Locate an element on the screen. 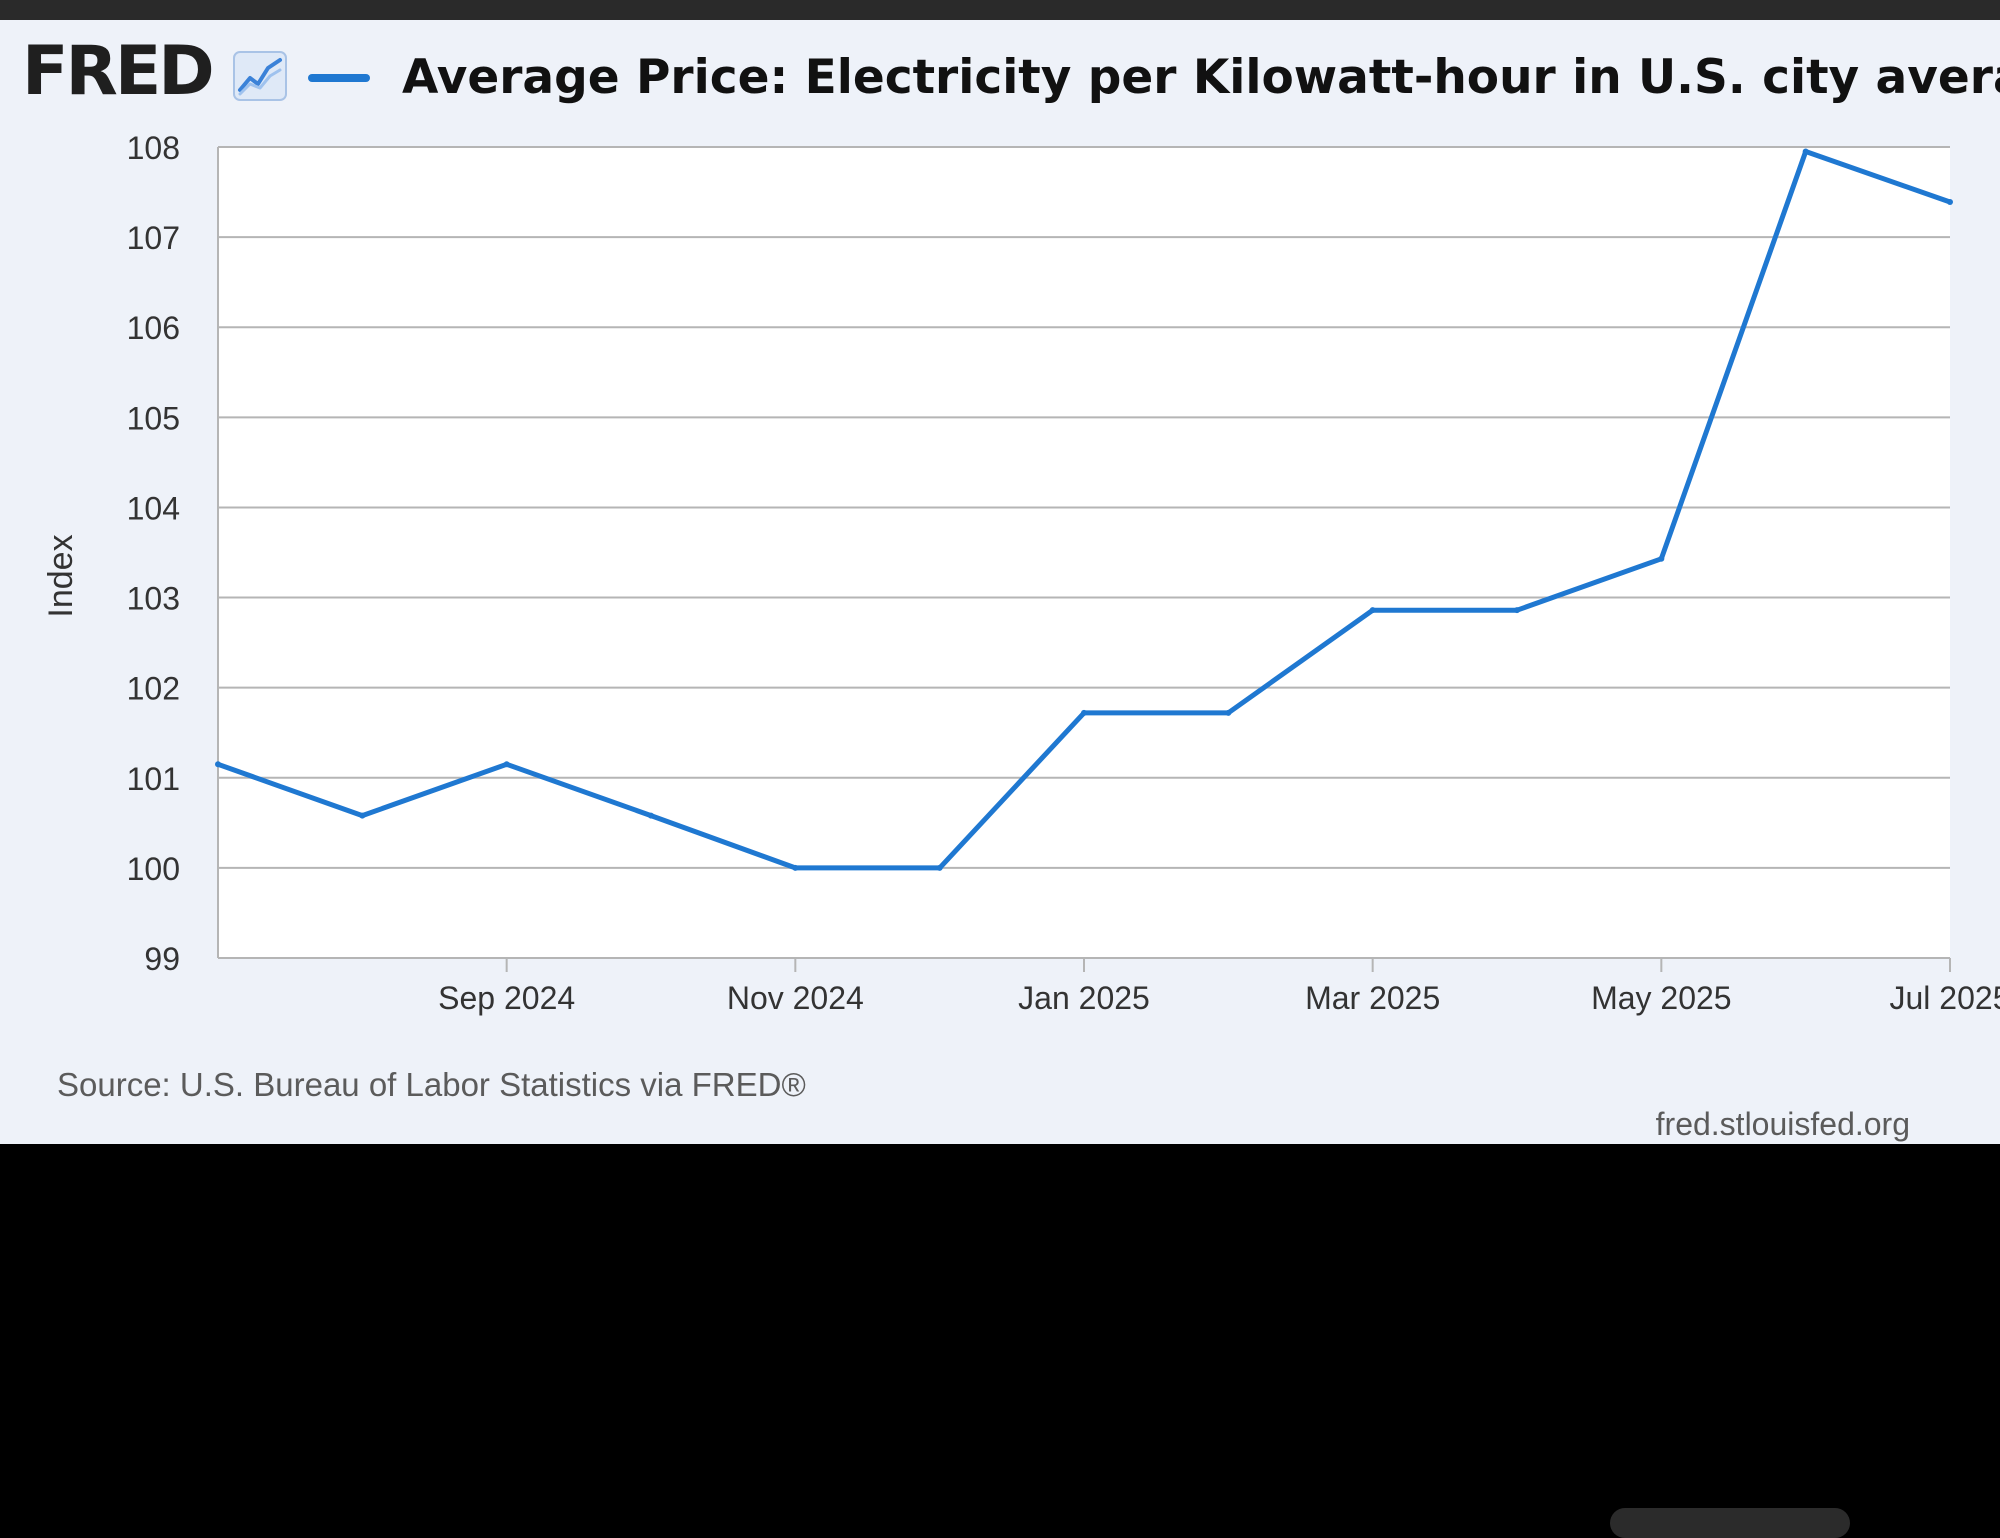 This screenshot has height=1538, width=2000. top-strip is located at coordinates (1000, 10).